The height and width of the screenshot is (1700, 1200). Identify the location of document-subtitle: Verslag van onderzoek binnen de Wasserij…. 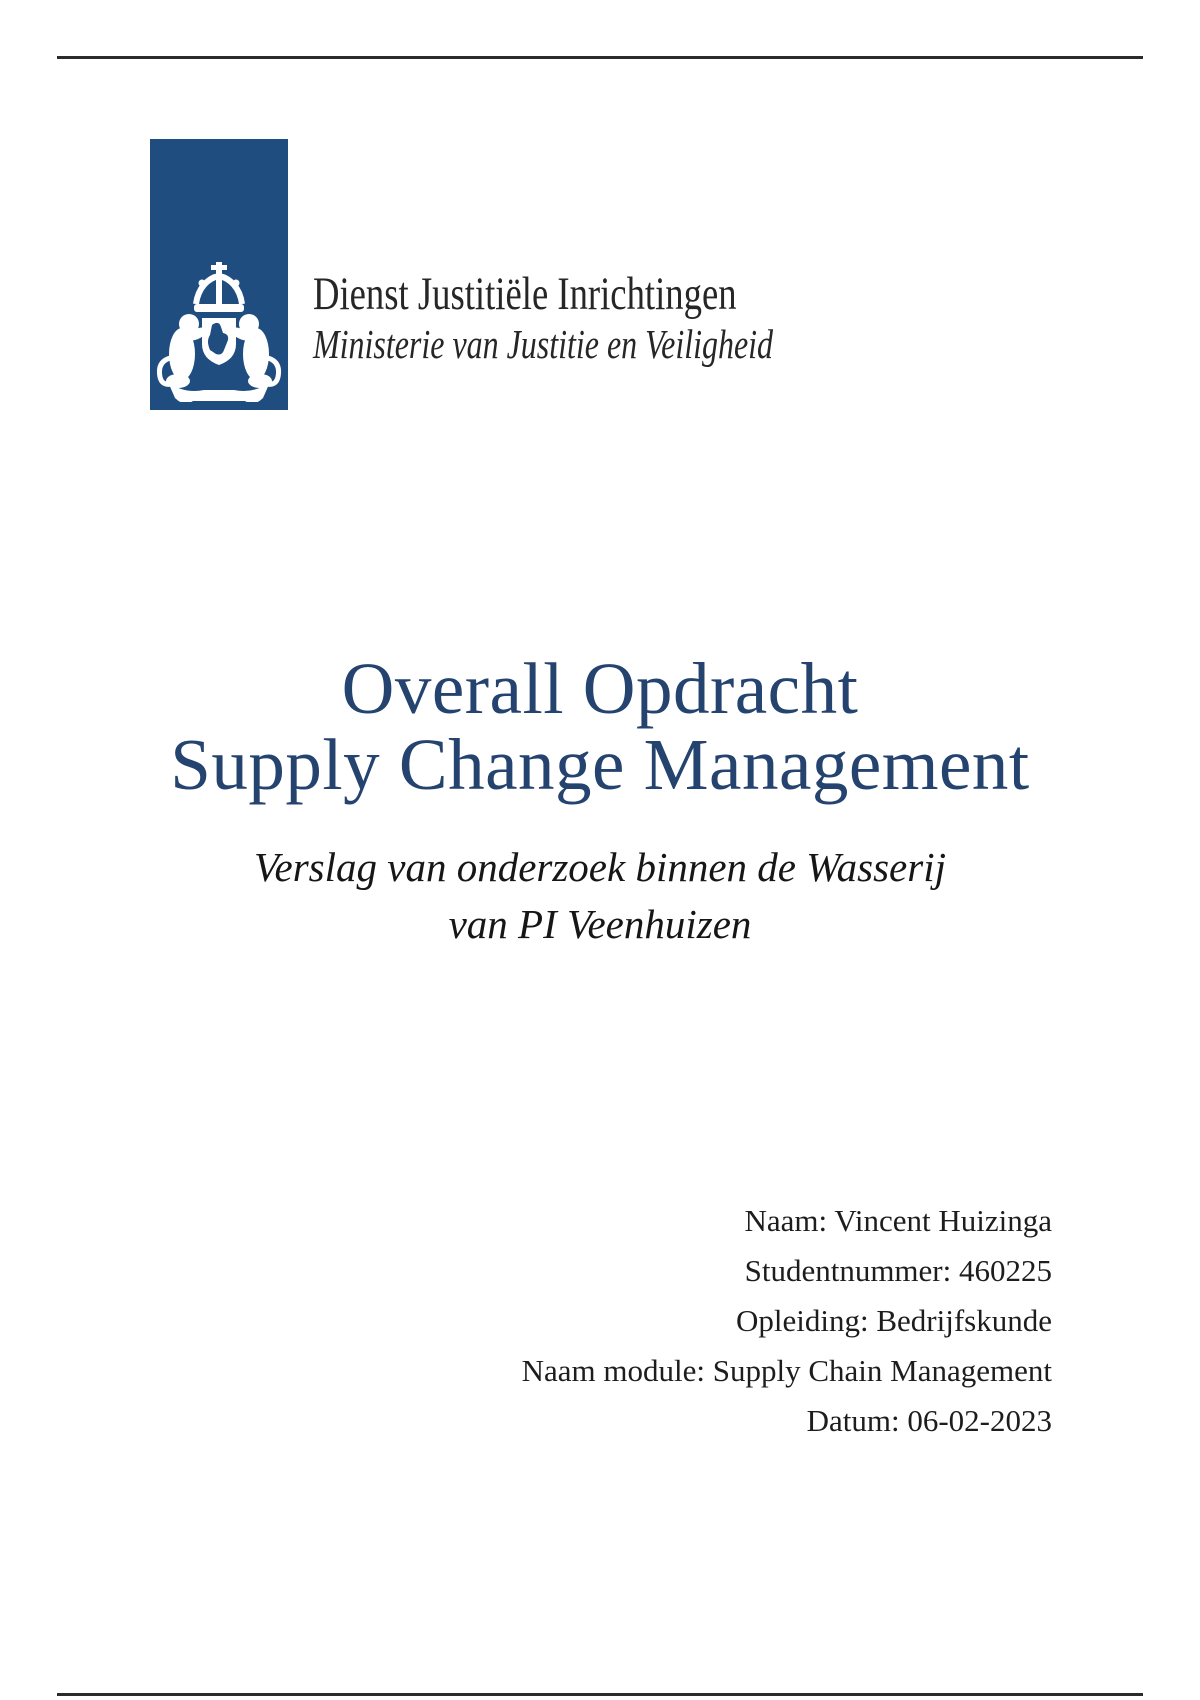
(600, 896).